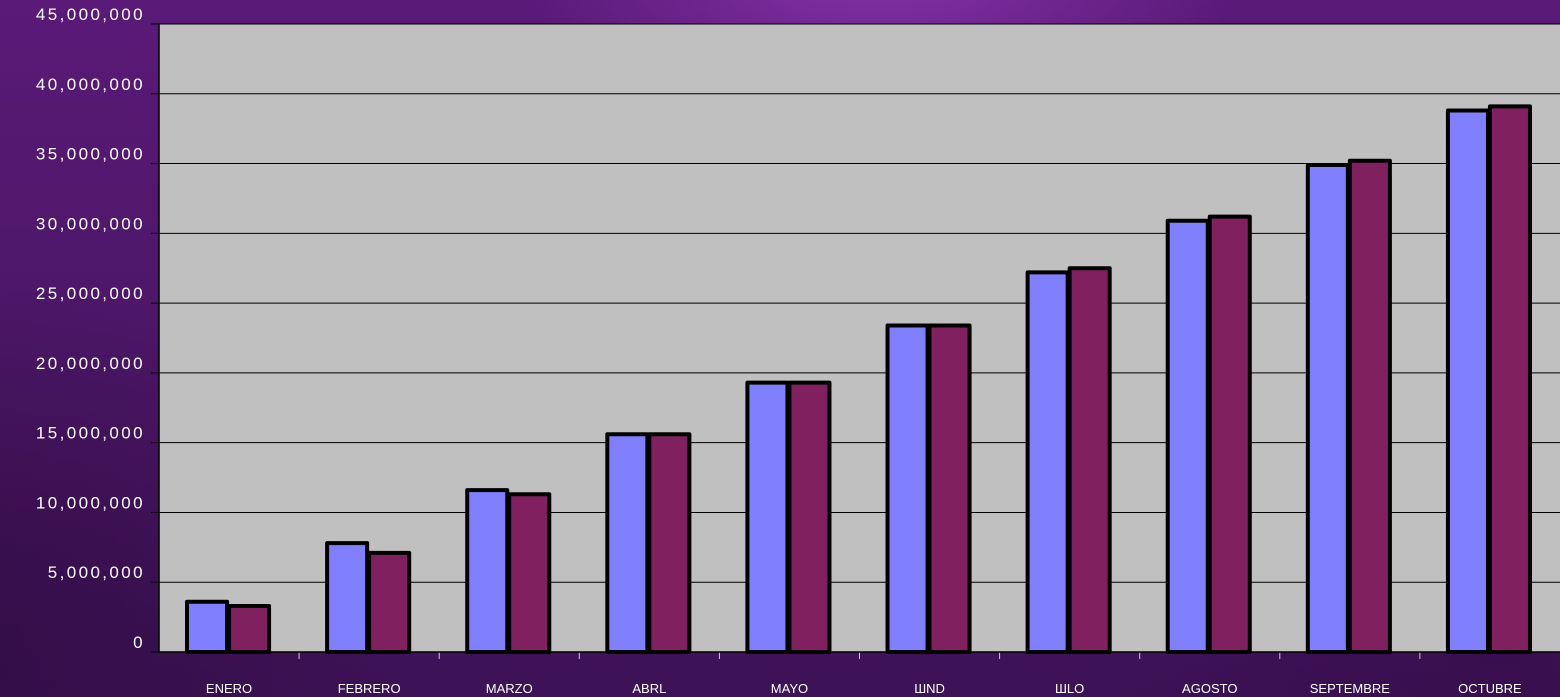 Image resolution: width=1560 pixels, height=697 pixels. Describe the element at coordinates (487, 571) in the screenshot. I see `bar-series-1-marzo` at that location.